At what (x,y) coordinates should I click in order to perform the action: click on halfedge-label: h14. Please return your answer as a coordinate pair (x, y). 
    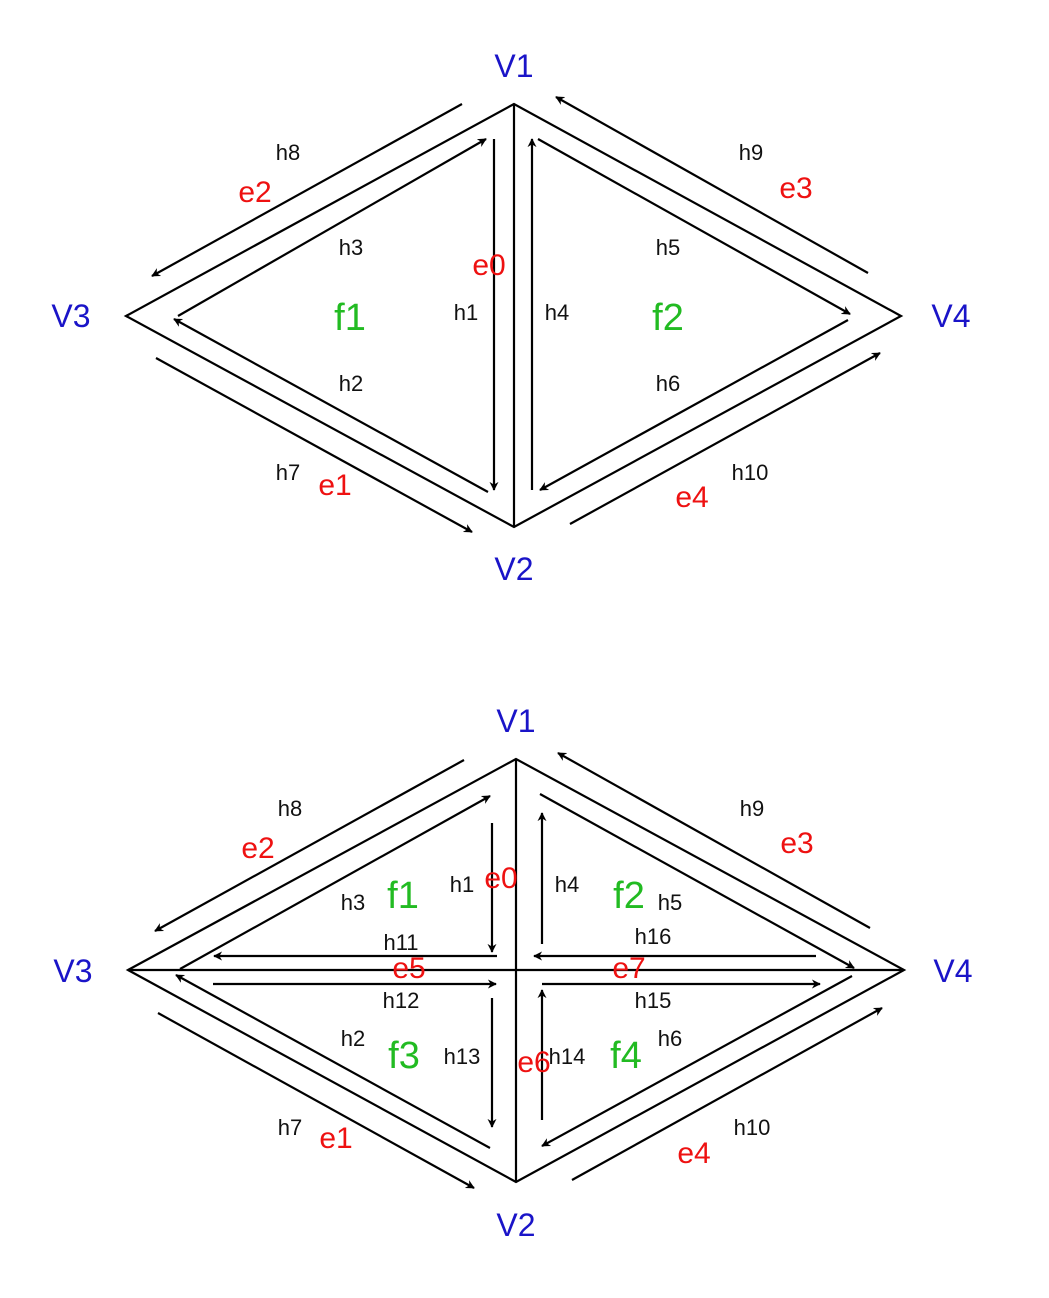
    Looking at the image, I should click on (567, 1056).